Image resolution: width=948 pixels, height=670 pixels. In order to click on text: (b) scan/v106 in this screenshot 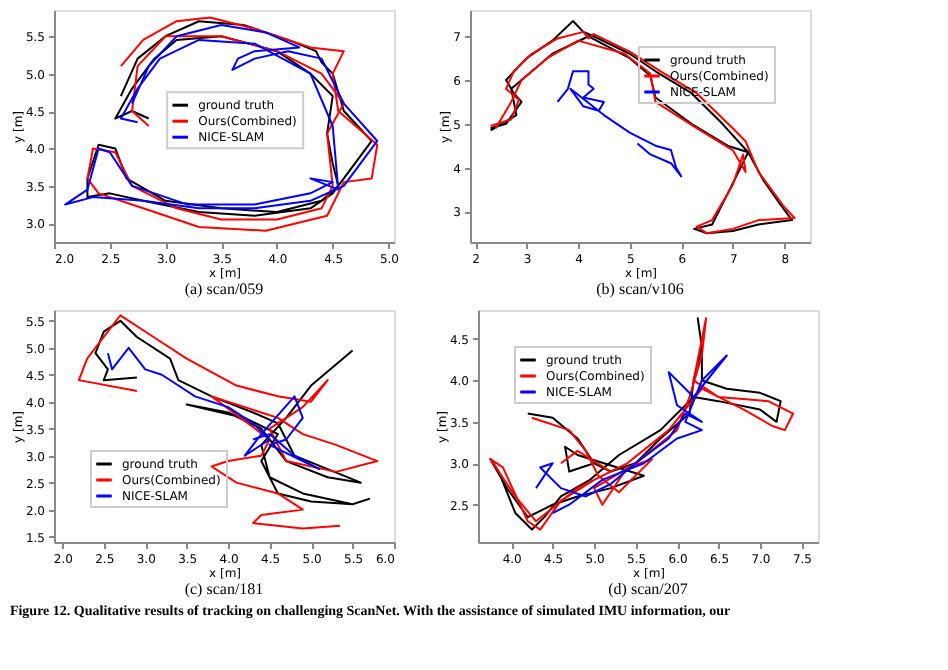, I will do `click(640, 289)`.